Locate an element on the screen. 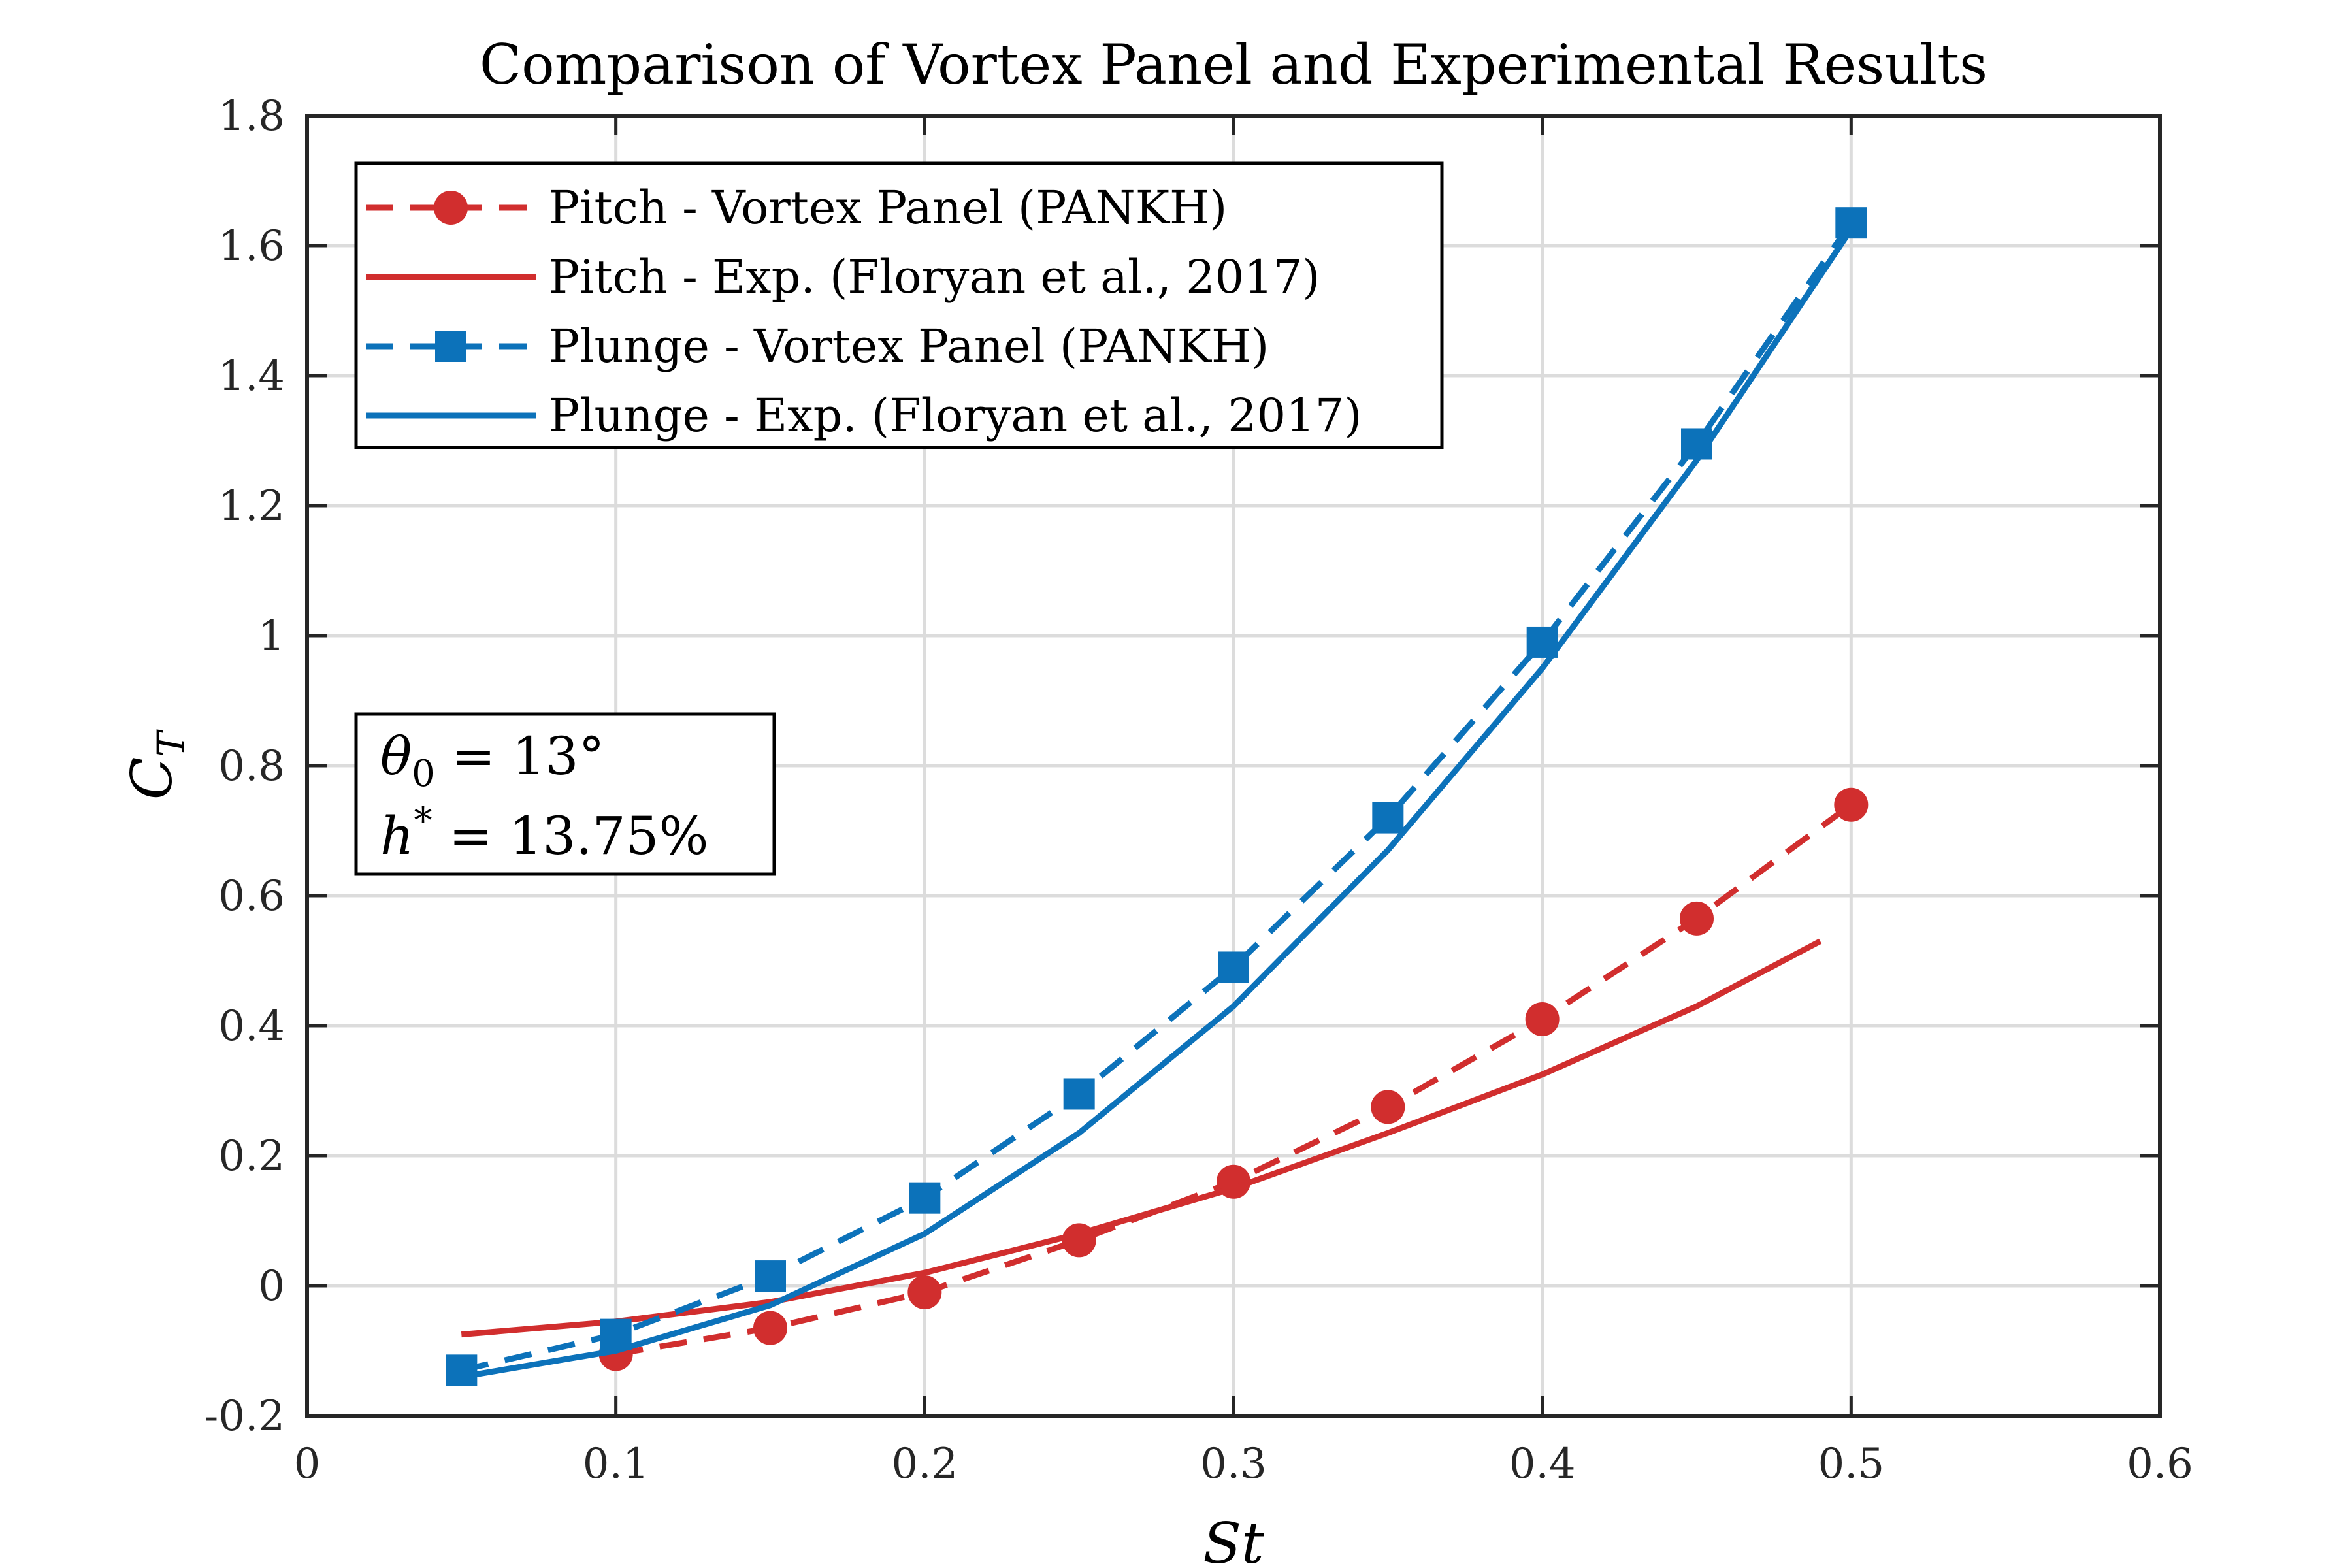  y-axis-label-main: C is located at coordinates (152, 778).